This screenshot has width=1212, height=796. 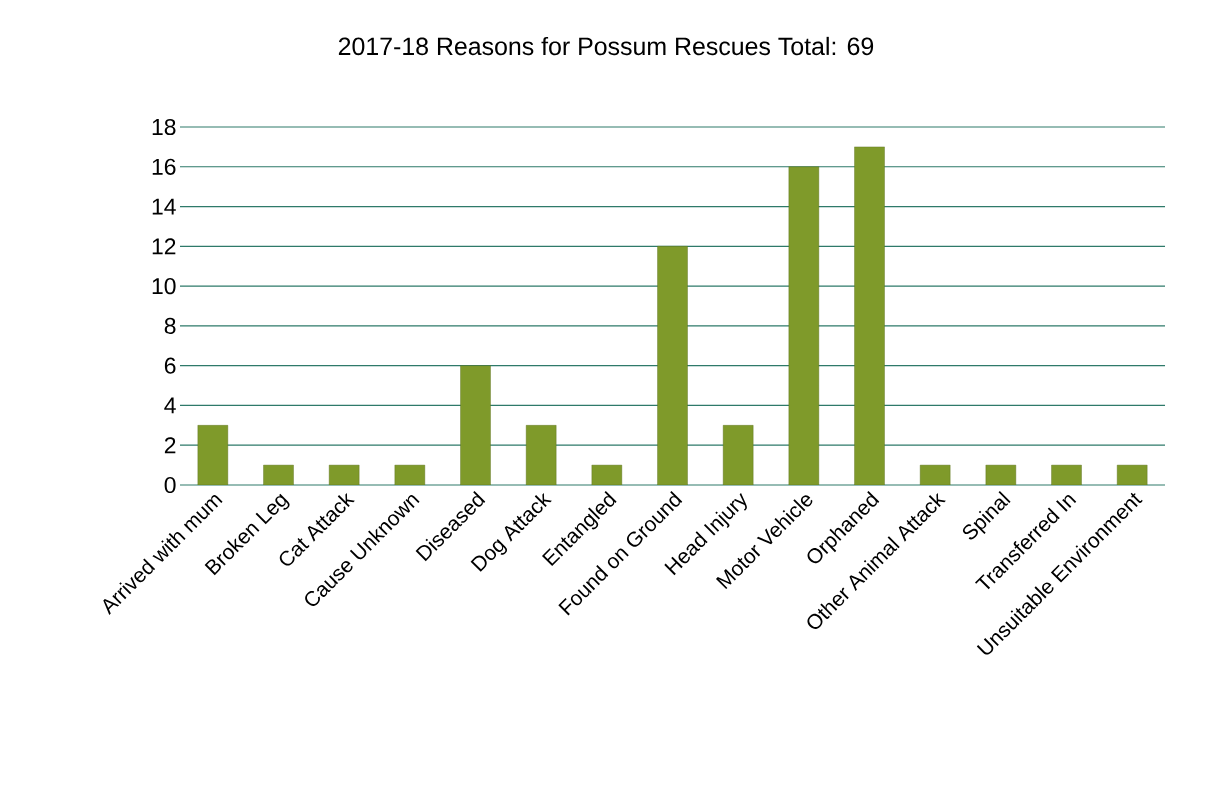 I want to click on y-tick-label: 12, so click(x=164, y=246).